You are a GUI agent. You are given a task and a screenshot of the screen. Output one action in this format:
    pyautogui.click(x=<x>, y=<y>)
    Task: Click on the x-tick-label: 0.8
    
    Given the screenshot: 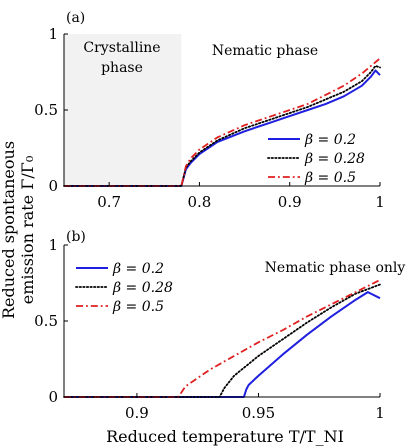 What is the action you would take?
    pyautogui.click(x=199, y=202)
    